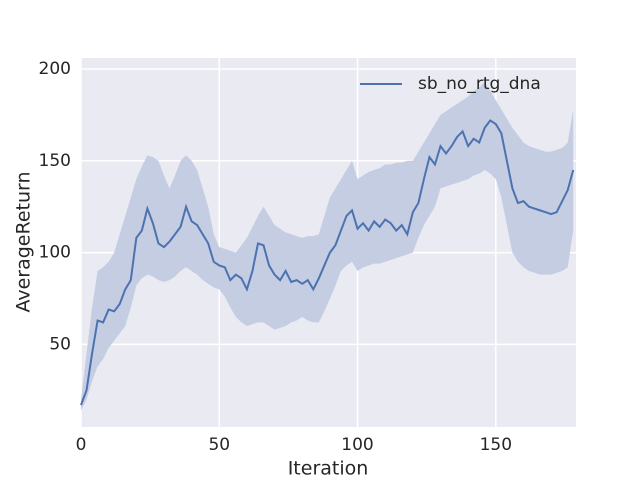 Image resolution: width=640 pixels, height=484 pixels. Describe the element at coordinates (357, 445) in the screenshot. I see `x-tick-label: 100` at that location.